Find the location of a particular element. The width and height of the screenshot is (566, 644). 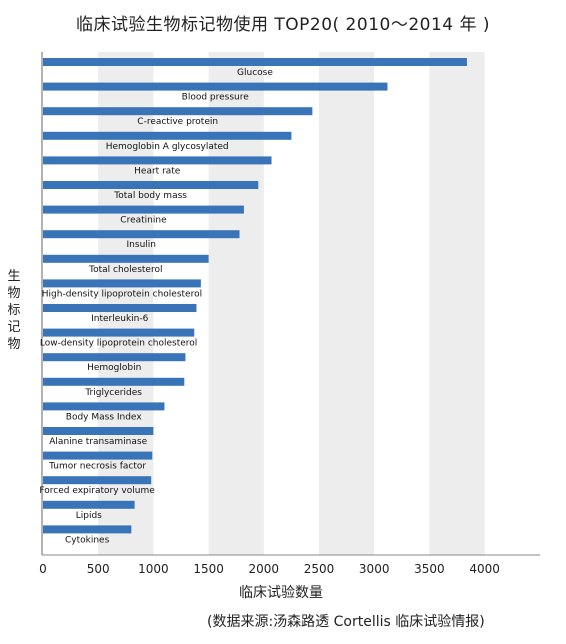

bar-label: Forced expiratory volume is located at coordinates (97, 491).